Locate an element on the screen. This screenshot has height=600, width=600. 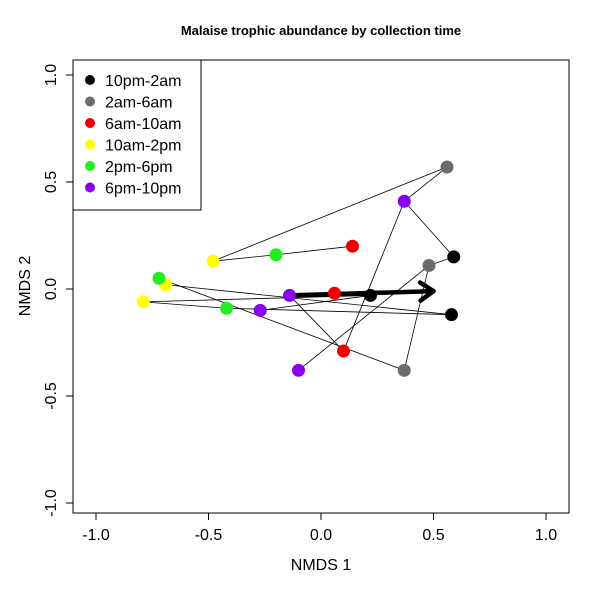
y-tick-label: -0.5 is located at coordinates (51, 396).